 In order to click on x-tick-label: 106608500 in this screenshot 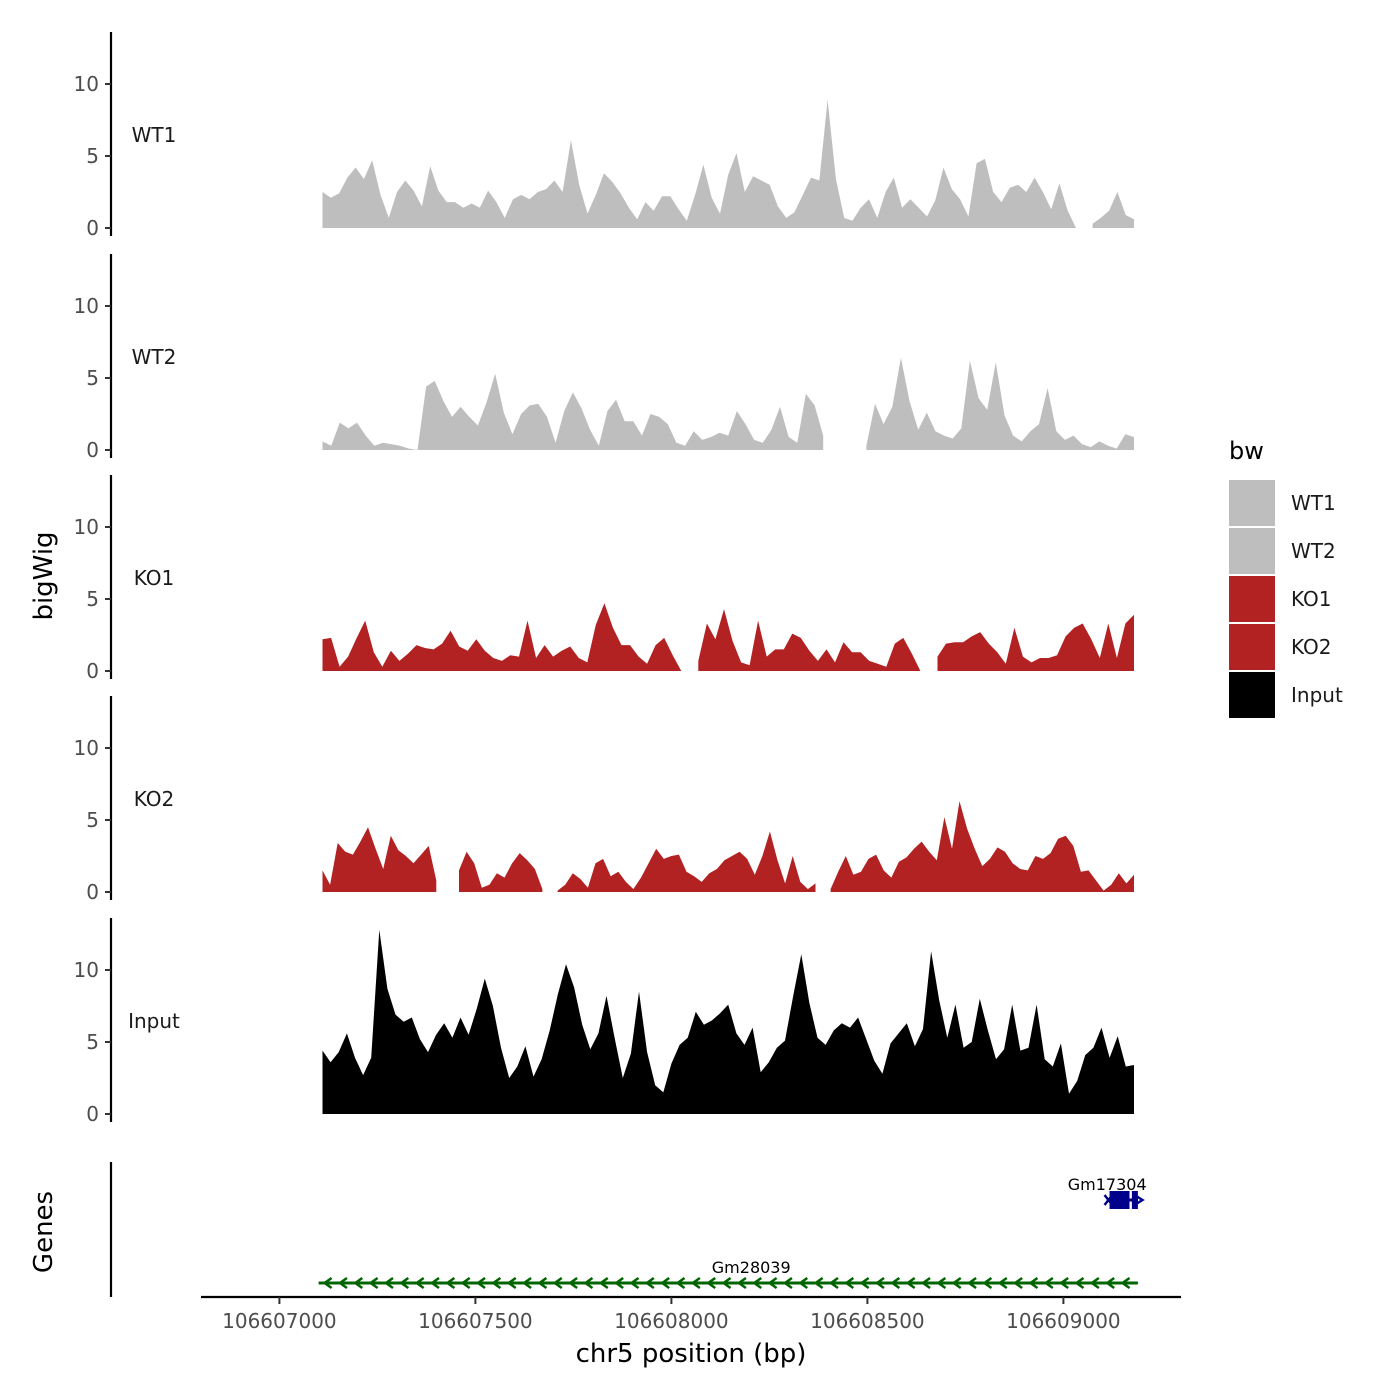, I will do `click(867, 1321)`.